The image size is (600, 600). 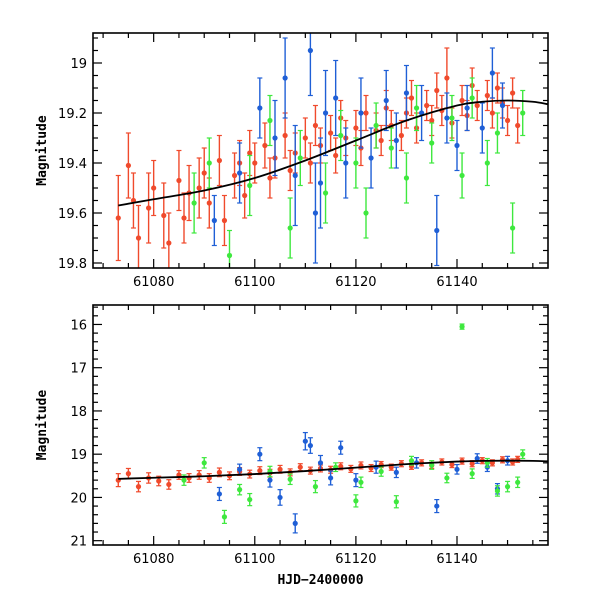 I want to click on y-tick-label: 19, so click(x=78, y=64).